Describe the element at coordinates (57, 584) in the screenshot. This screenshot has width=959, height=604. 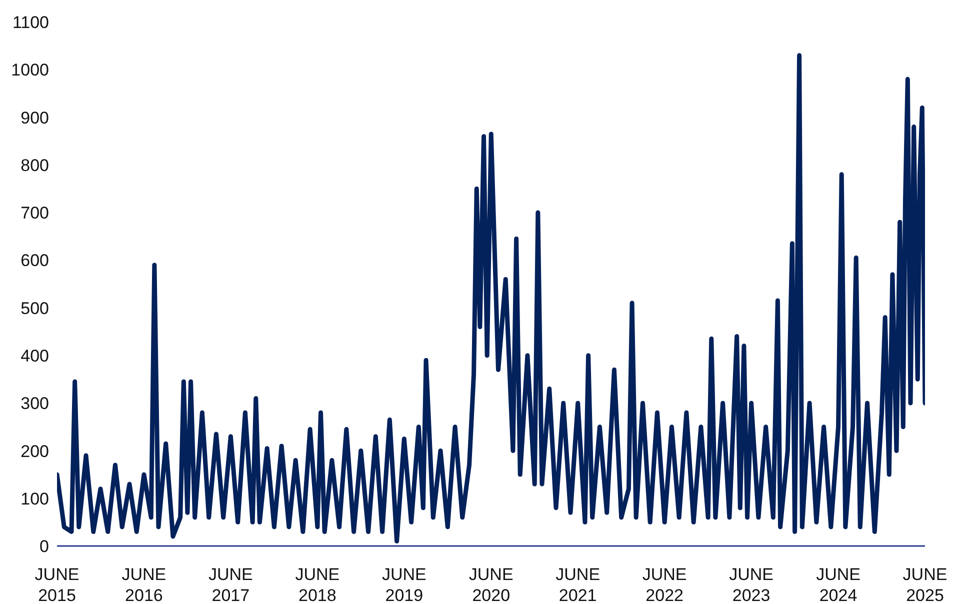
I see `x-tick-label: JUNE 2015` at that location.